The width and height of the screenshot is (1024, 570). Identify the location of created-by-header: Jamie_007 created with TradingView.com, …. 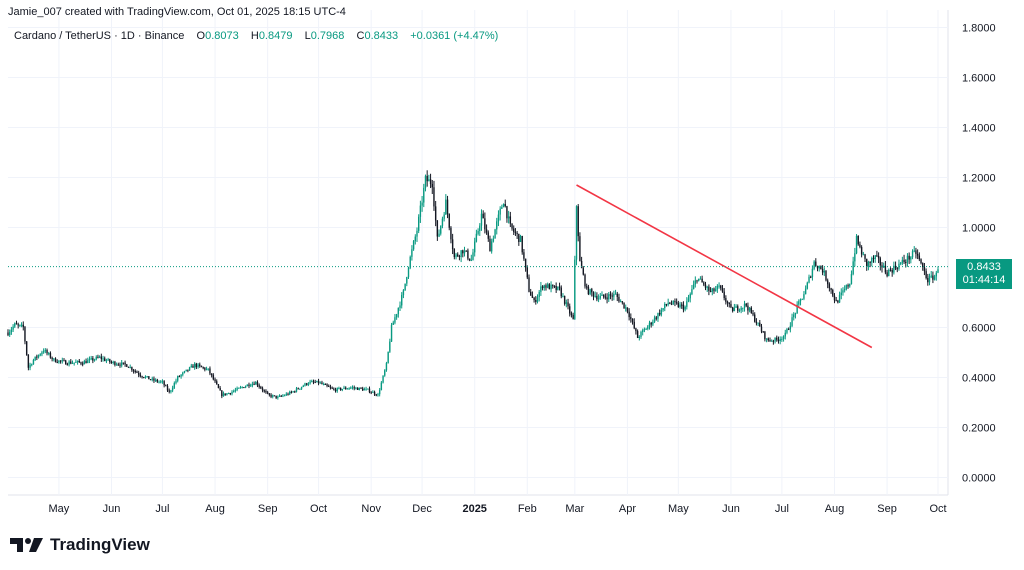
(177, 12).